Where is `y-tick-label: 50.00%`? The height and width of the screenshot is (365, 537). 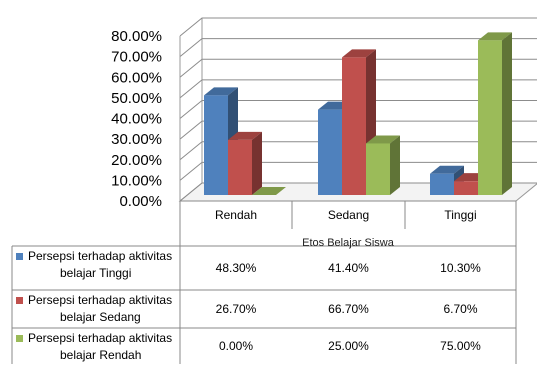
y-tick-label: 50.00% is located at coordinates (136, 98).